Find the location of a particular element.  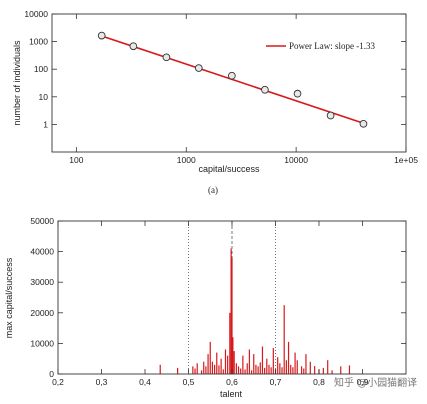

chart-b-x-tick-label: 0,6 is located at coordinates (232, 382).